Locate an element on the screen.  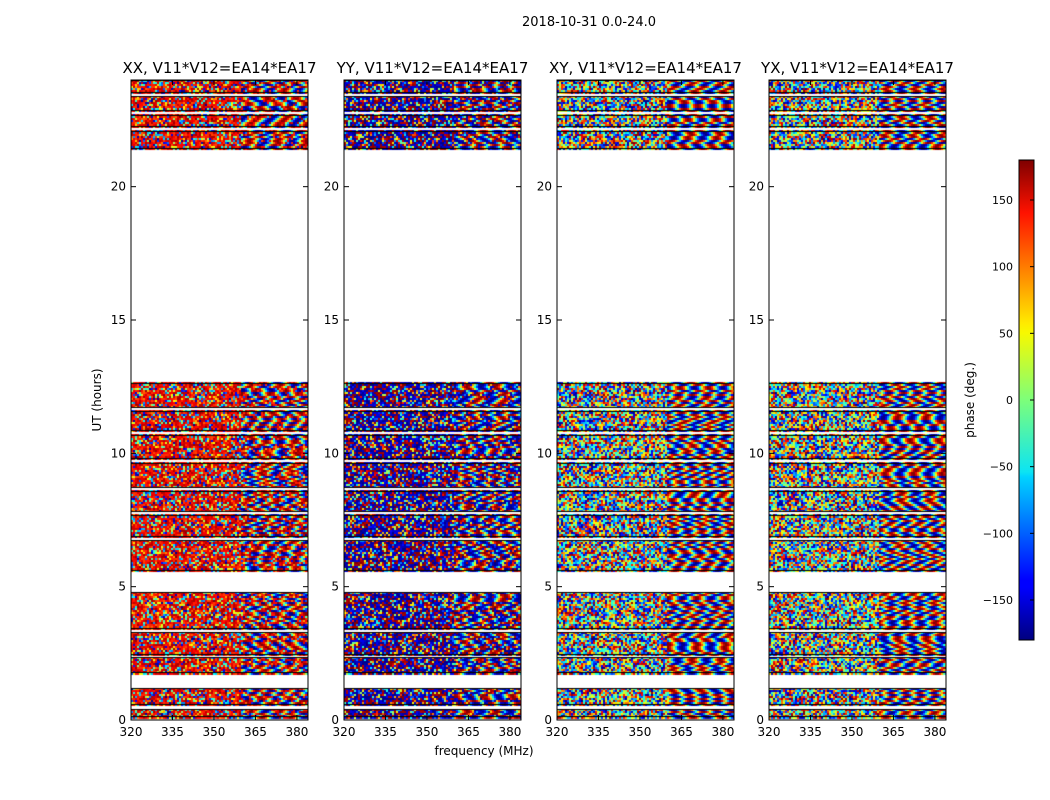
panel-heatmap-yy is located at coordinates (432, 400).